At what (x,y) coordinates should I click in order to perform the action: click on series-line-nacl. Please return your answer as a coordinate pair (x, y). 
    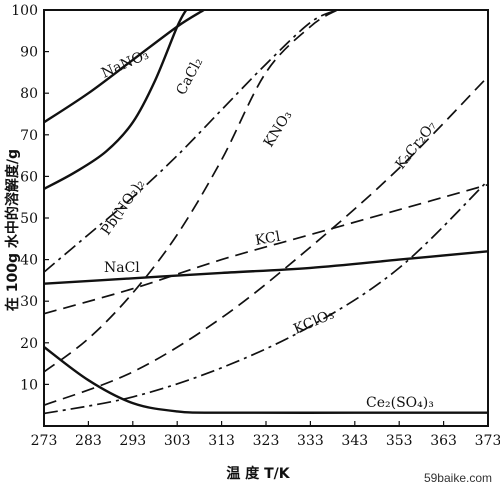
    Looking at the image, I should click on (266, 267).